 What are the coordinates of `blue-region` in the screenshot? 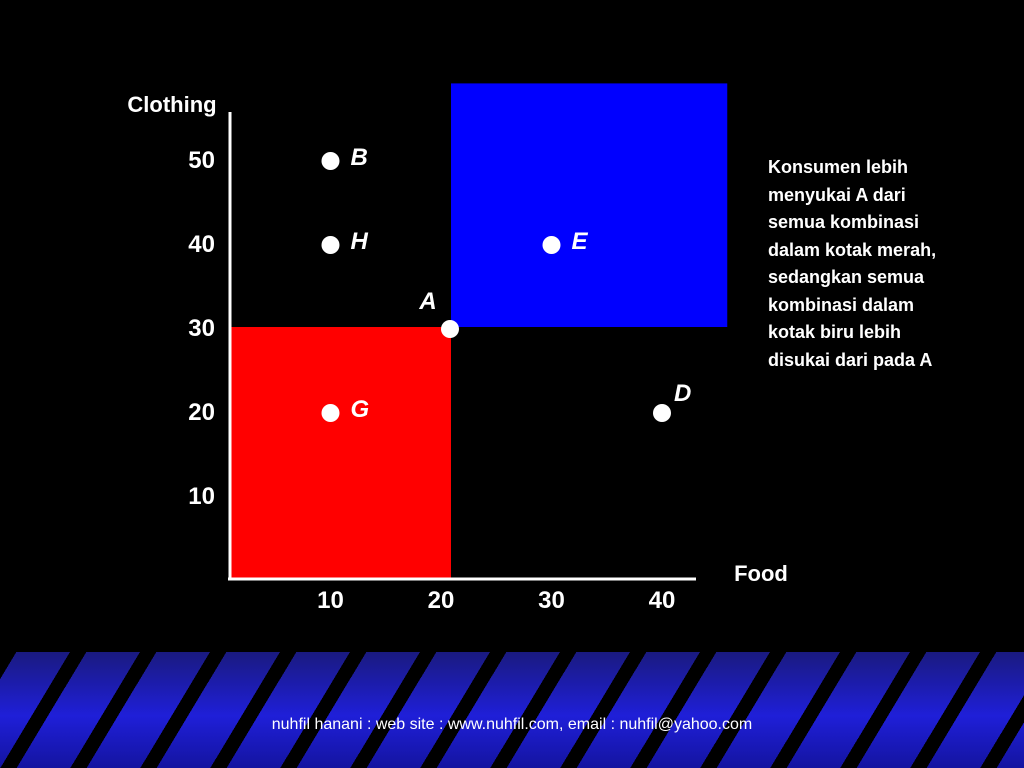 It's located at (589, 205).